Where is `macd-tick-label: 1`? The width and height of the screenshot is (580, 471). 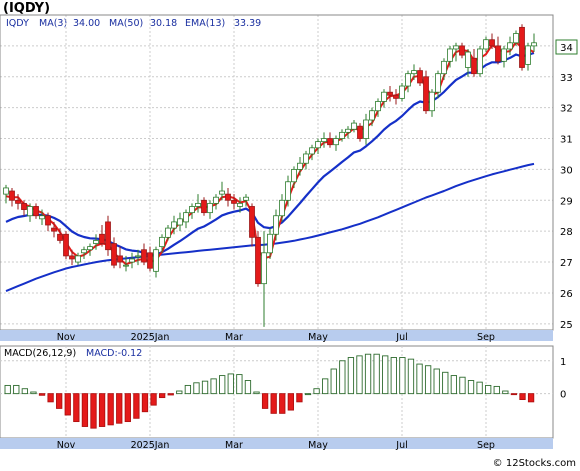
macd-tick-label: 1 is located at coordinates (563, 362).